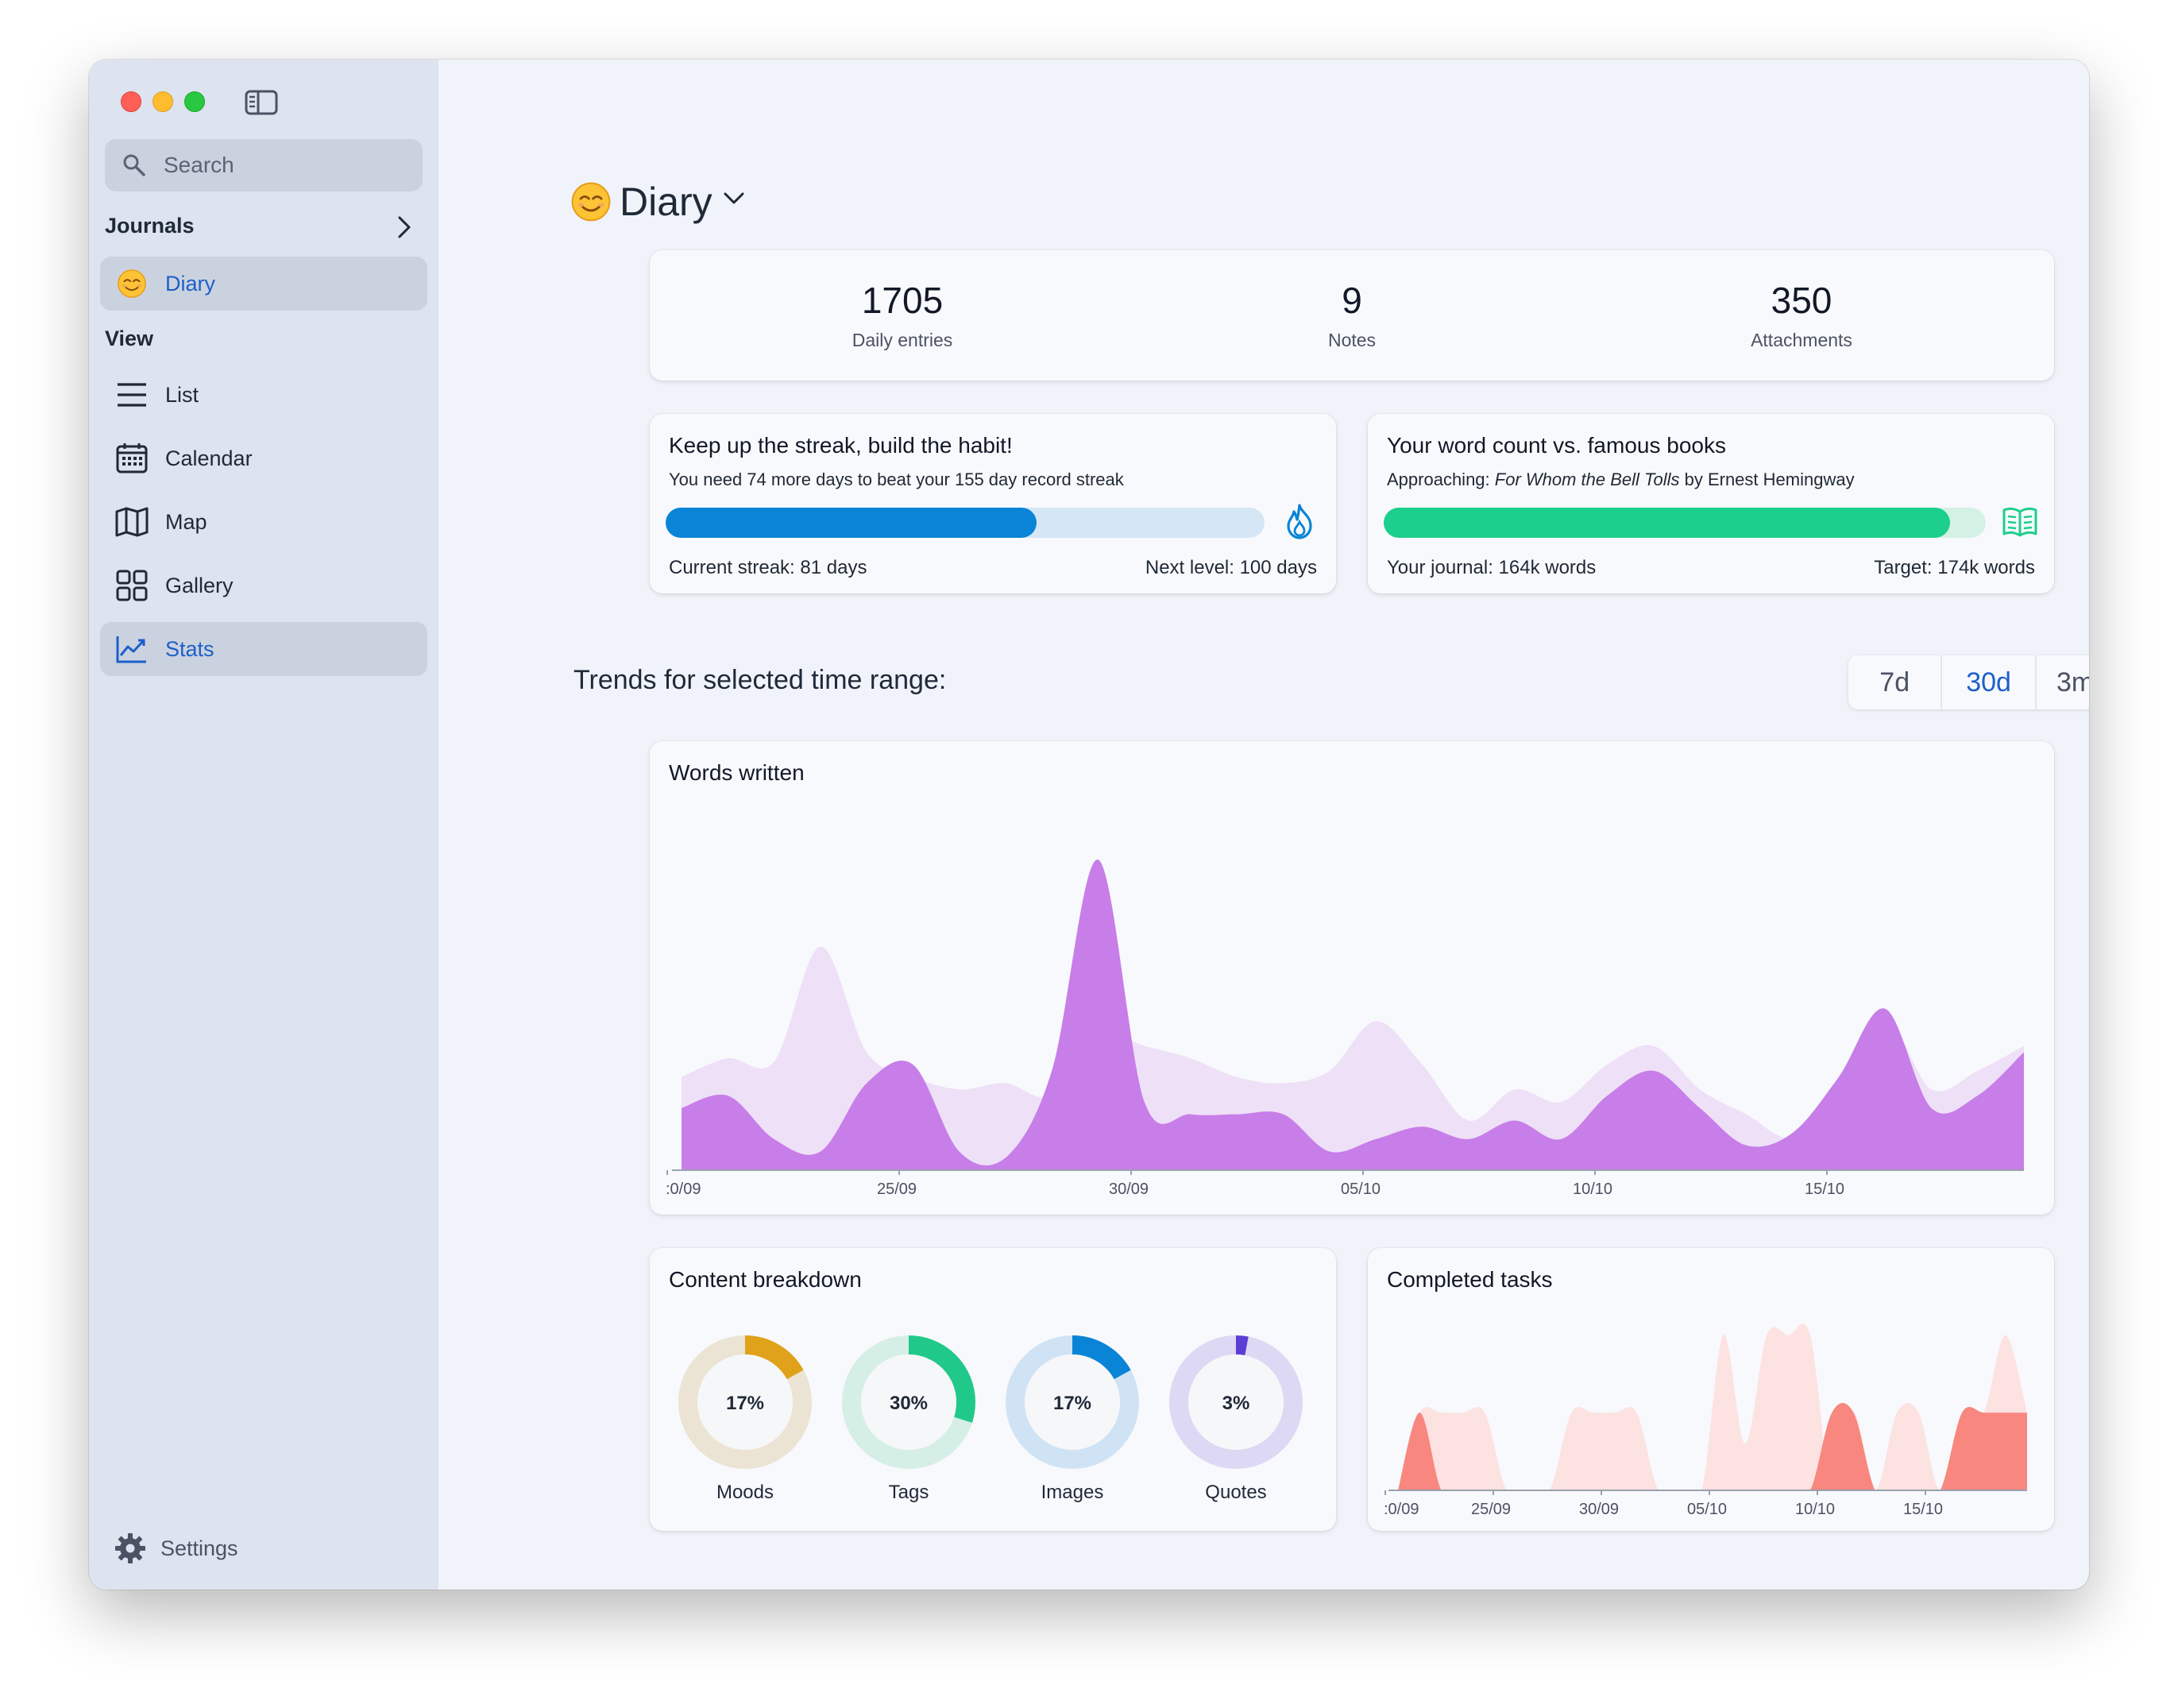  Describe the element at coordinates (263, 522) in the screenshot. I see `sidebar-item-map: Map` at that location.